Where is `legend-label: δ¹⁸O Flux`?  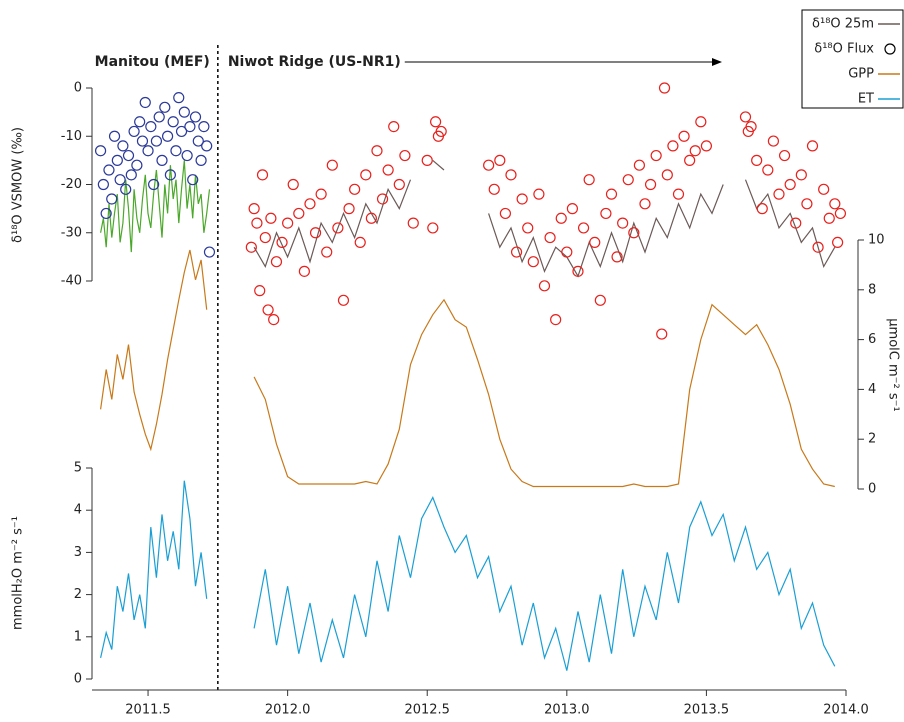 legend-label: δ¹⁸O Flux is located at coordinates (844, 49).